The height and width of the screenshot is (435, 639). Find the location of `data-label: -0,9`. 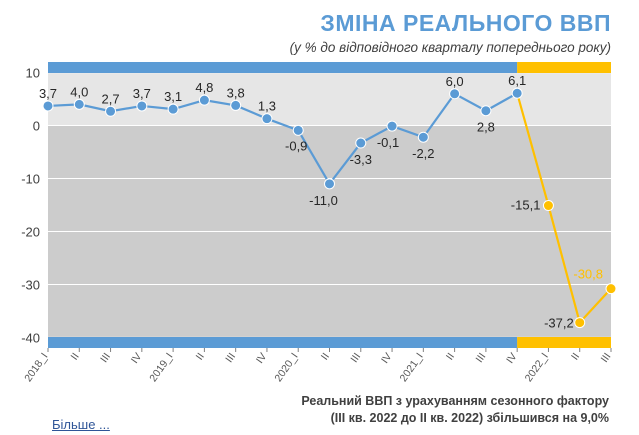

data-label: -0,9 is located at coordinates (296, 145).